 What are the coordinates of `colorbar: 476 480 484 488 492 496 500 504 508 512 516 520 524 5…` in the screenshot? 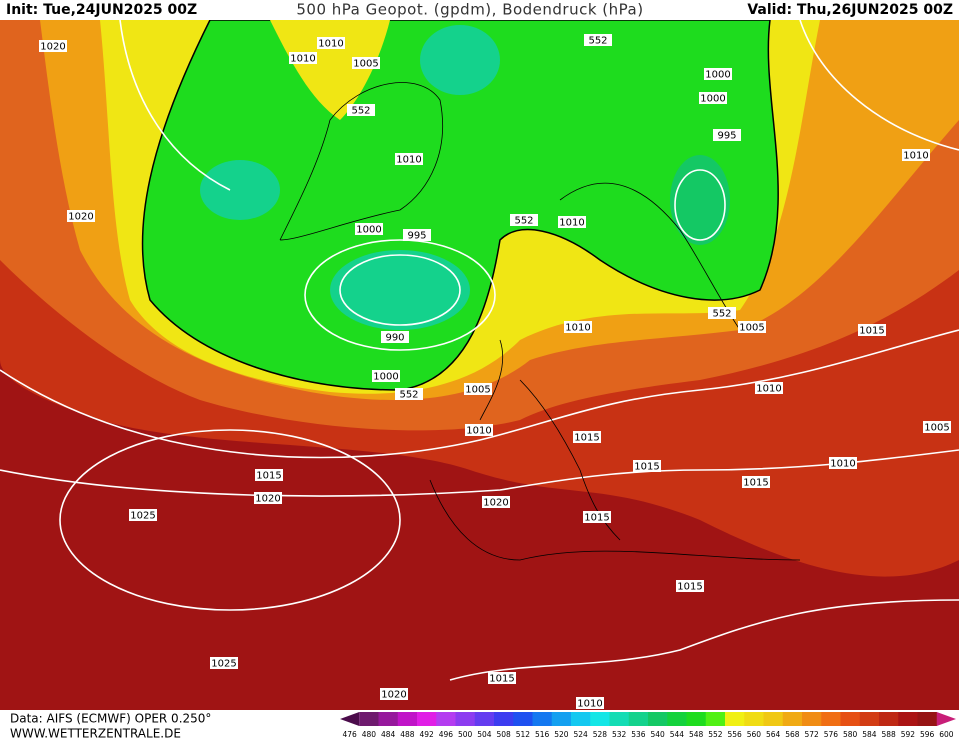 It's located at (648, 725).